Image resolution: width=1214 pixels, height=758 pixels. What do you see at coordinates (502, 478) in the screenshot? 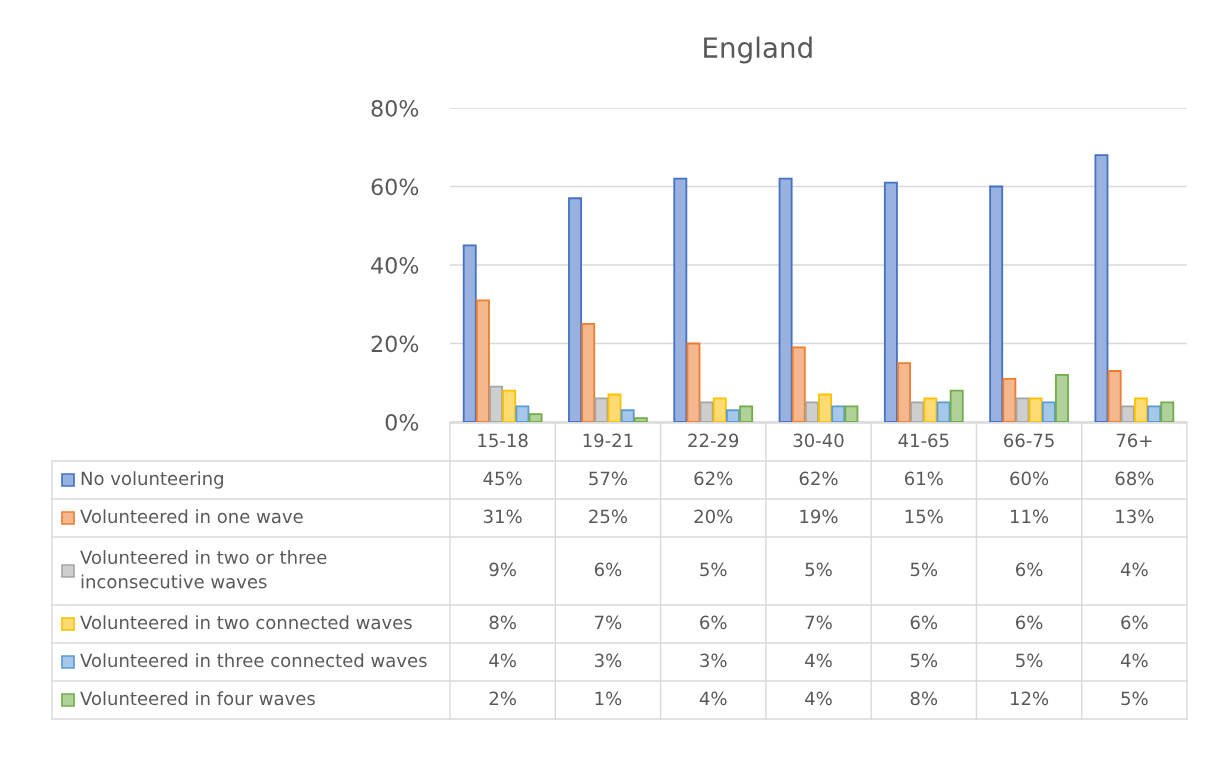
I see `data-label: 45%` at bounding box center [502, 478].